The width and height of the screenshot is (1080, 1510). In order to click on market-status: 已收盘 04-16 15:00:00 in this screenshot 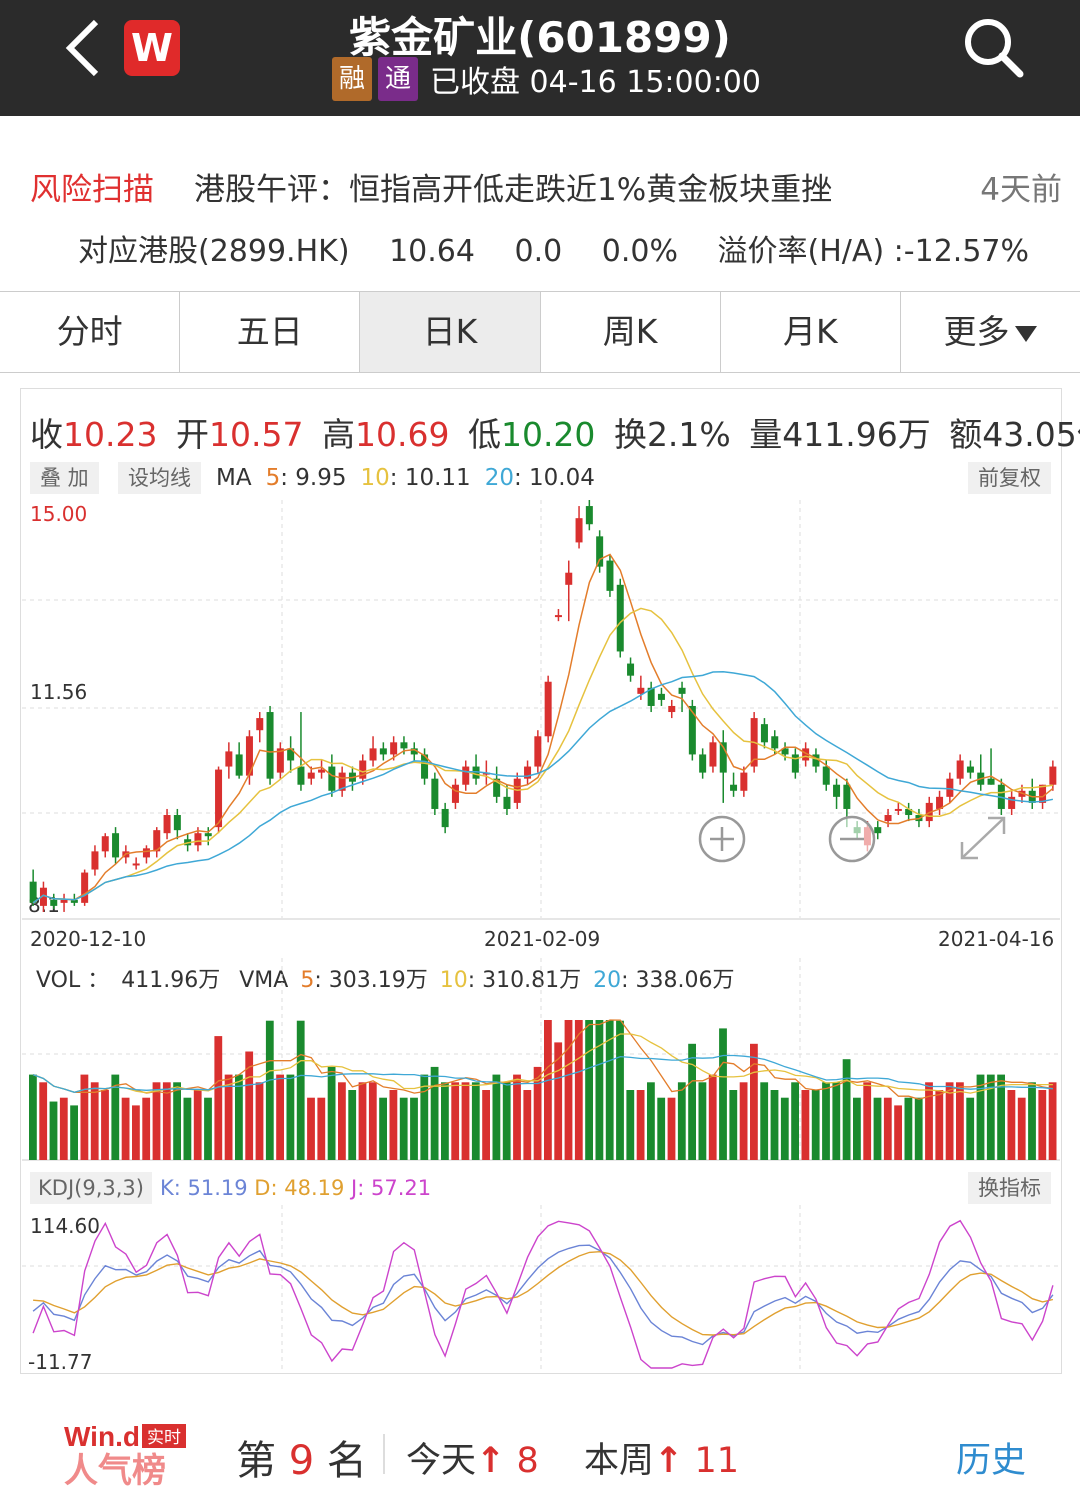, I will do `click(595, 82)`.